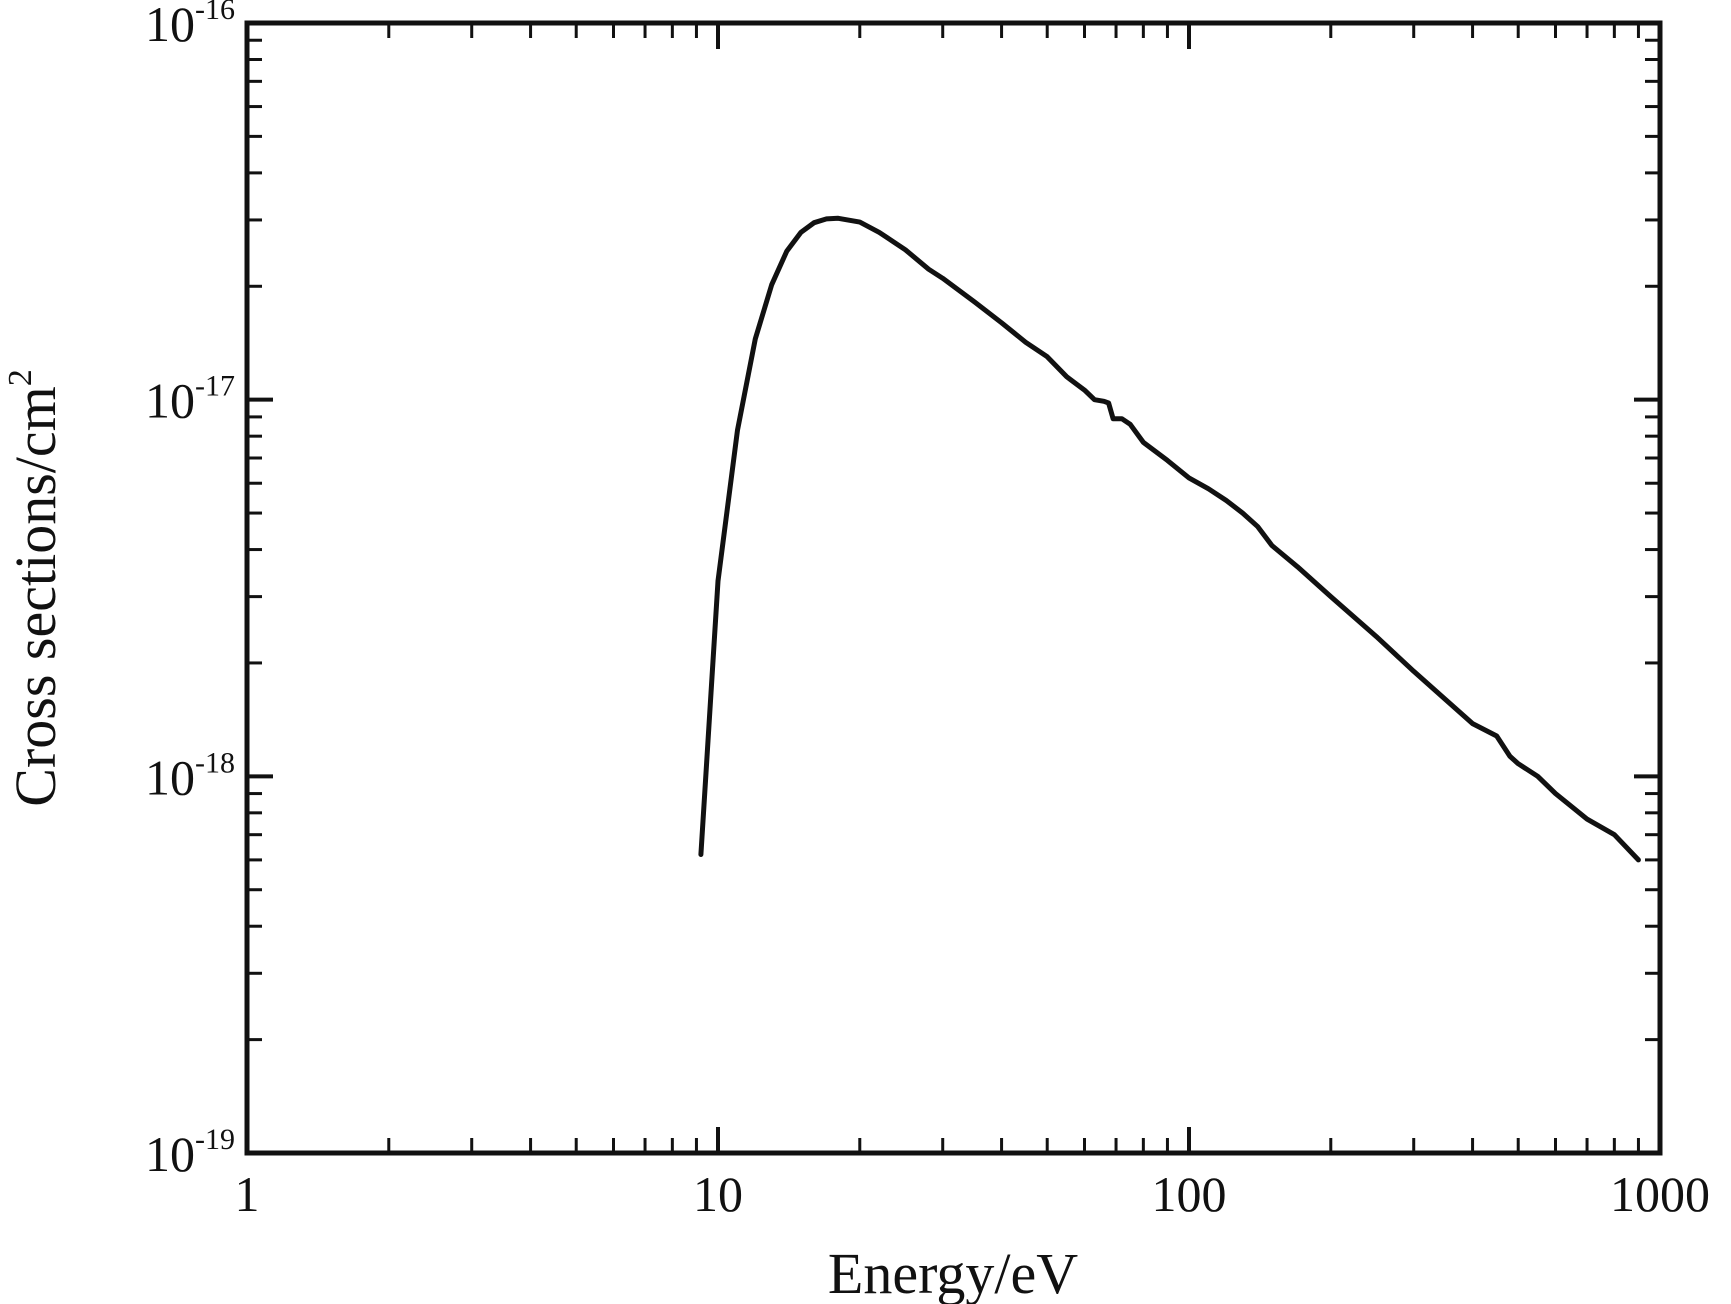  I want to click on y-tick-label: 10-17, so click(190, 399).